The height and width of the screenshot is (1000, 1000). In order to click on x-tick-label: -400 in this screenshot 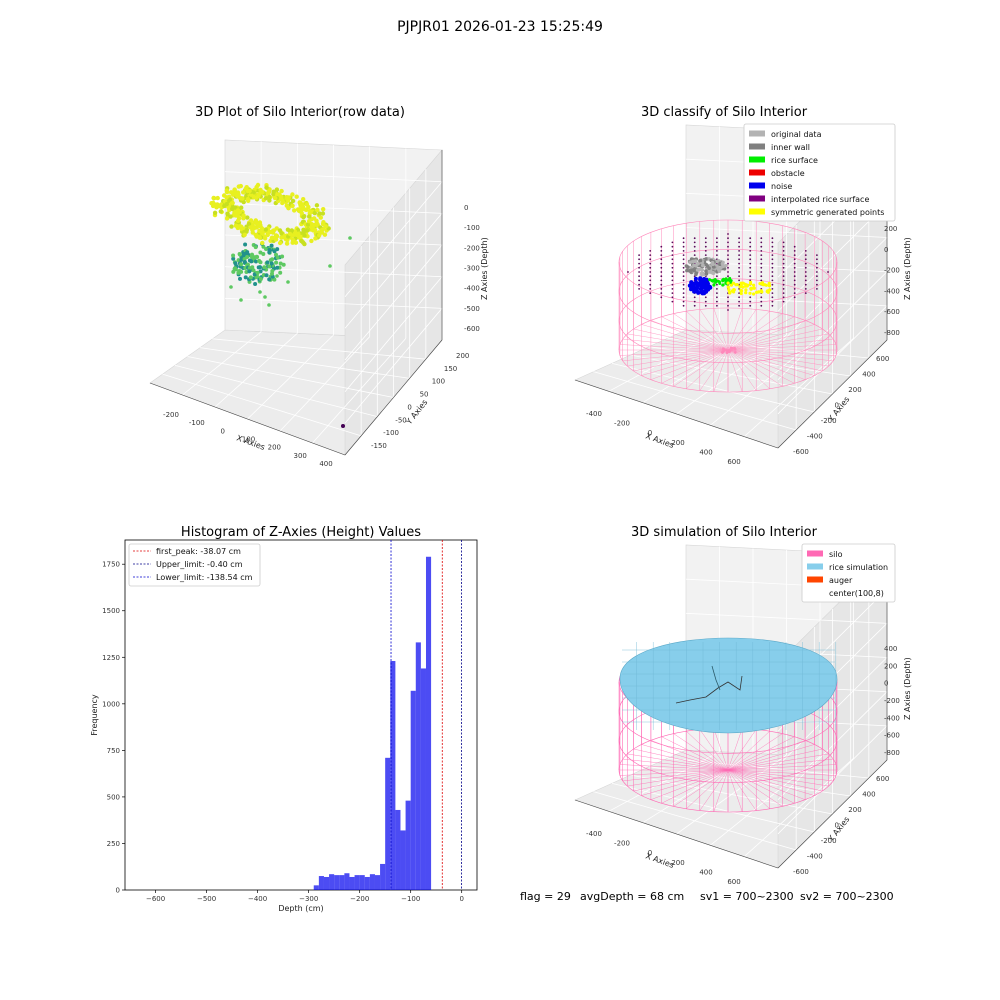, I will do `click(594, 834)`.